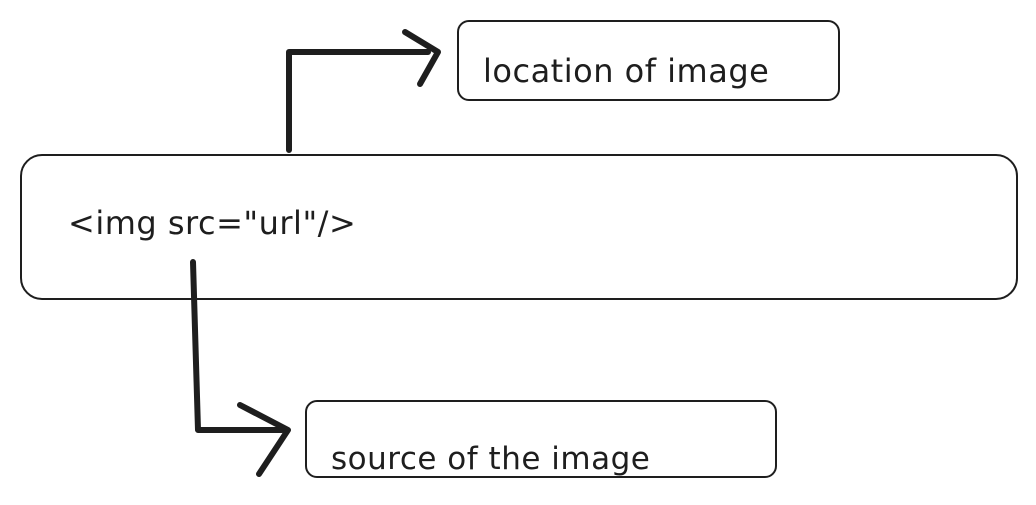  Describe the element at coordinates (421, 58) in the screenshot. I see `top-arrow-head` at that location.